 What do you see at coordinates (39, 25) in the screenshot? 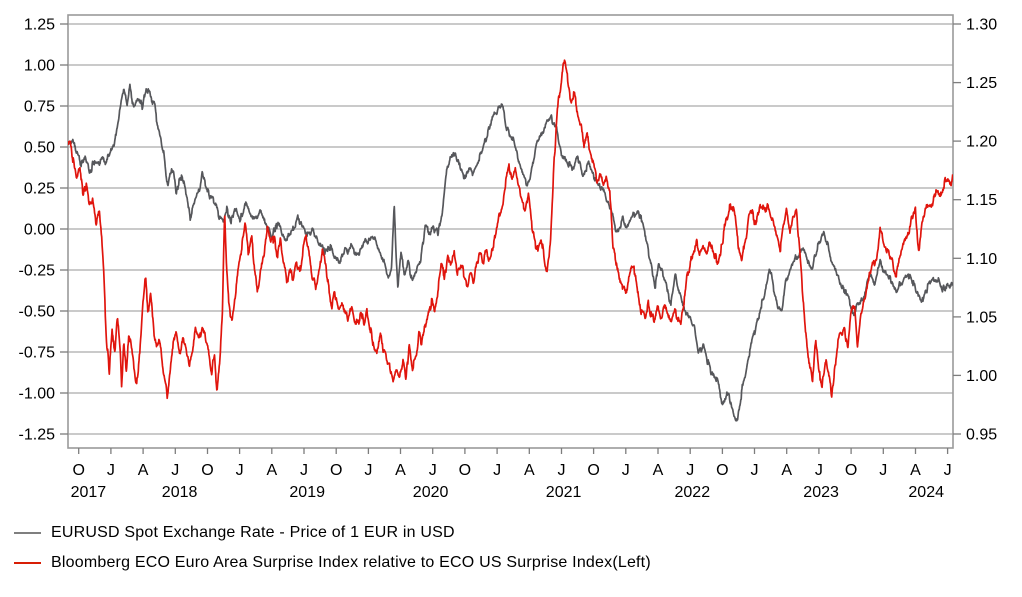
I see `y-axis-left-tick-label: 1.25` at bounding box center [39, 25].